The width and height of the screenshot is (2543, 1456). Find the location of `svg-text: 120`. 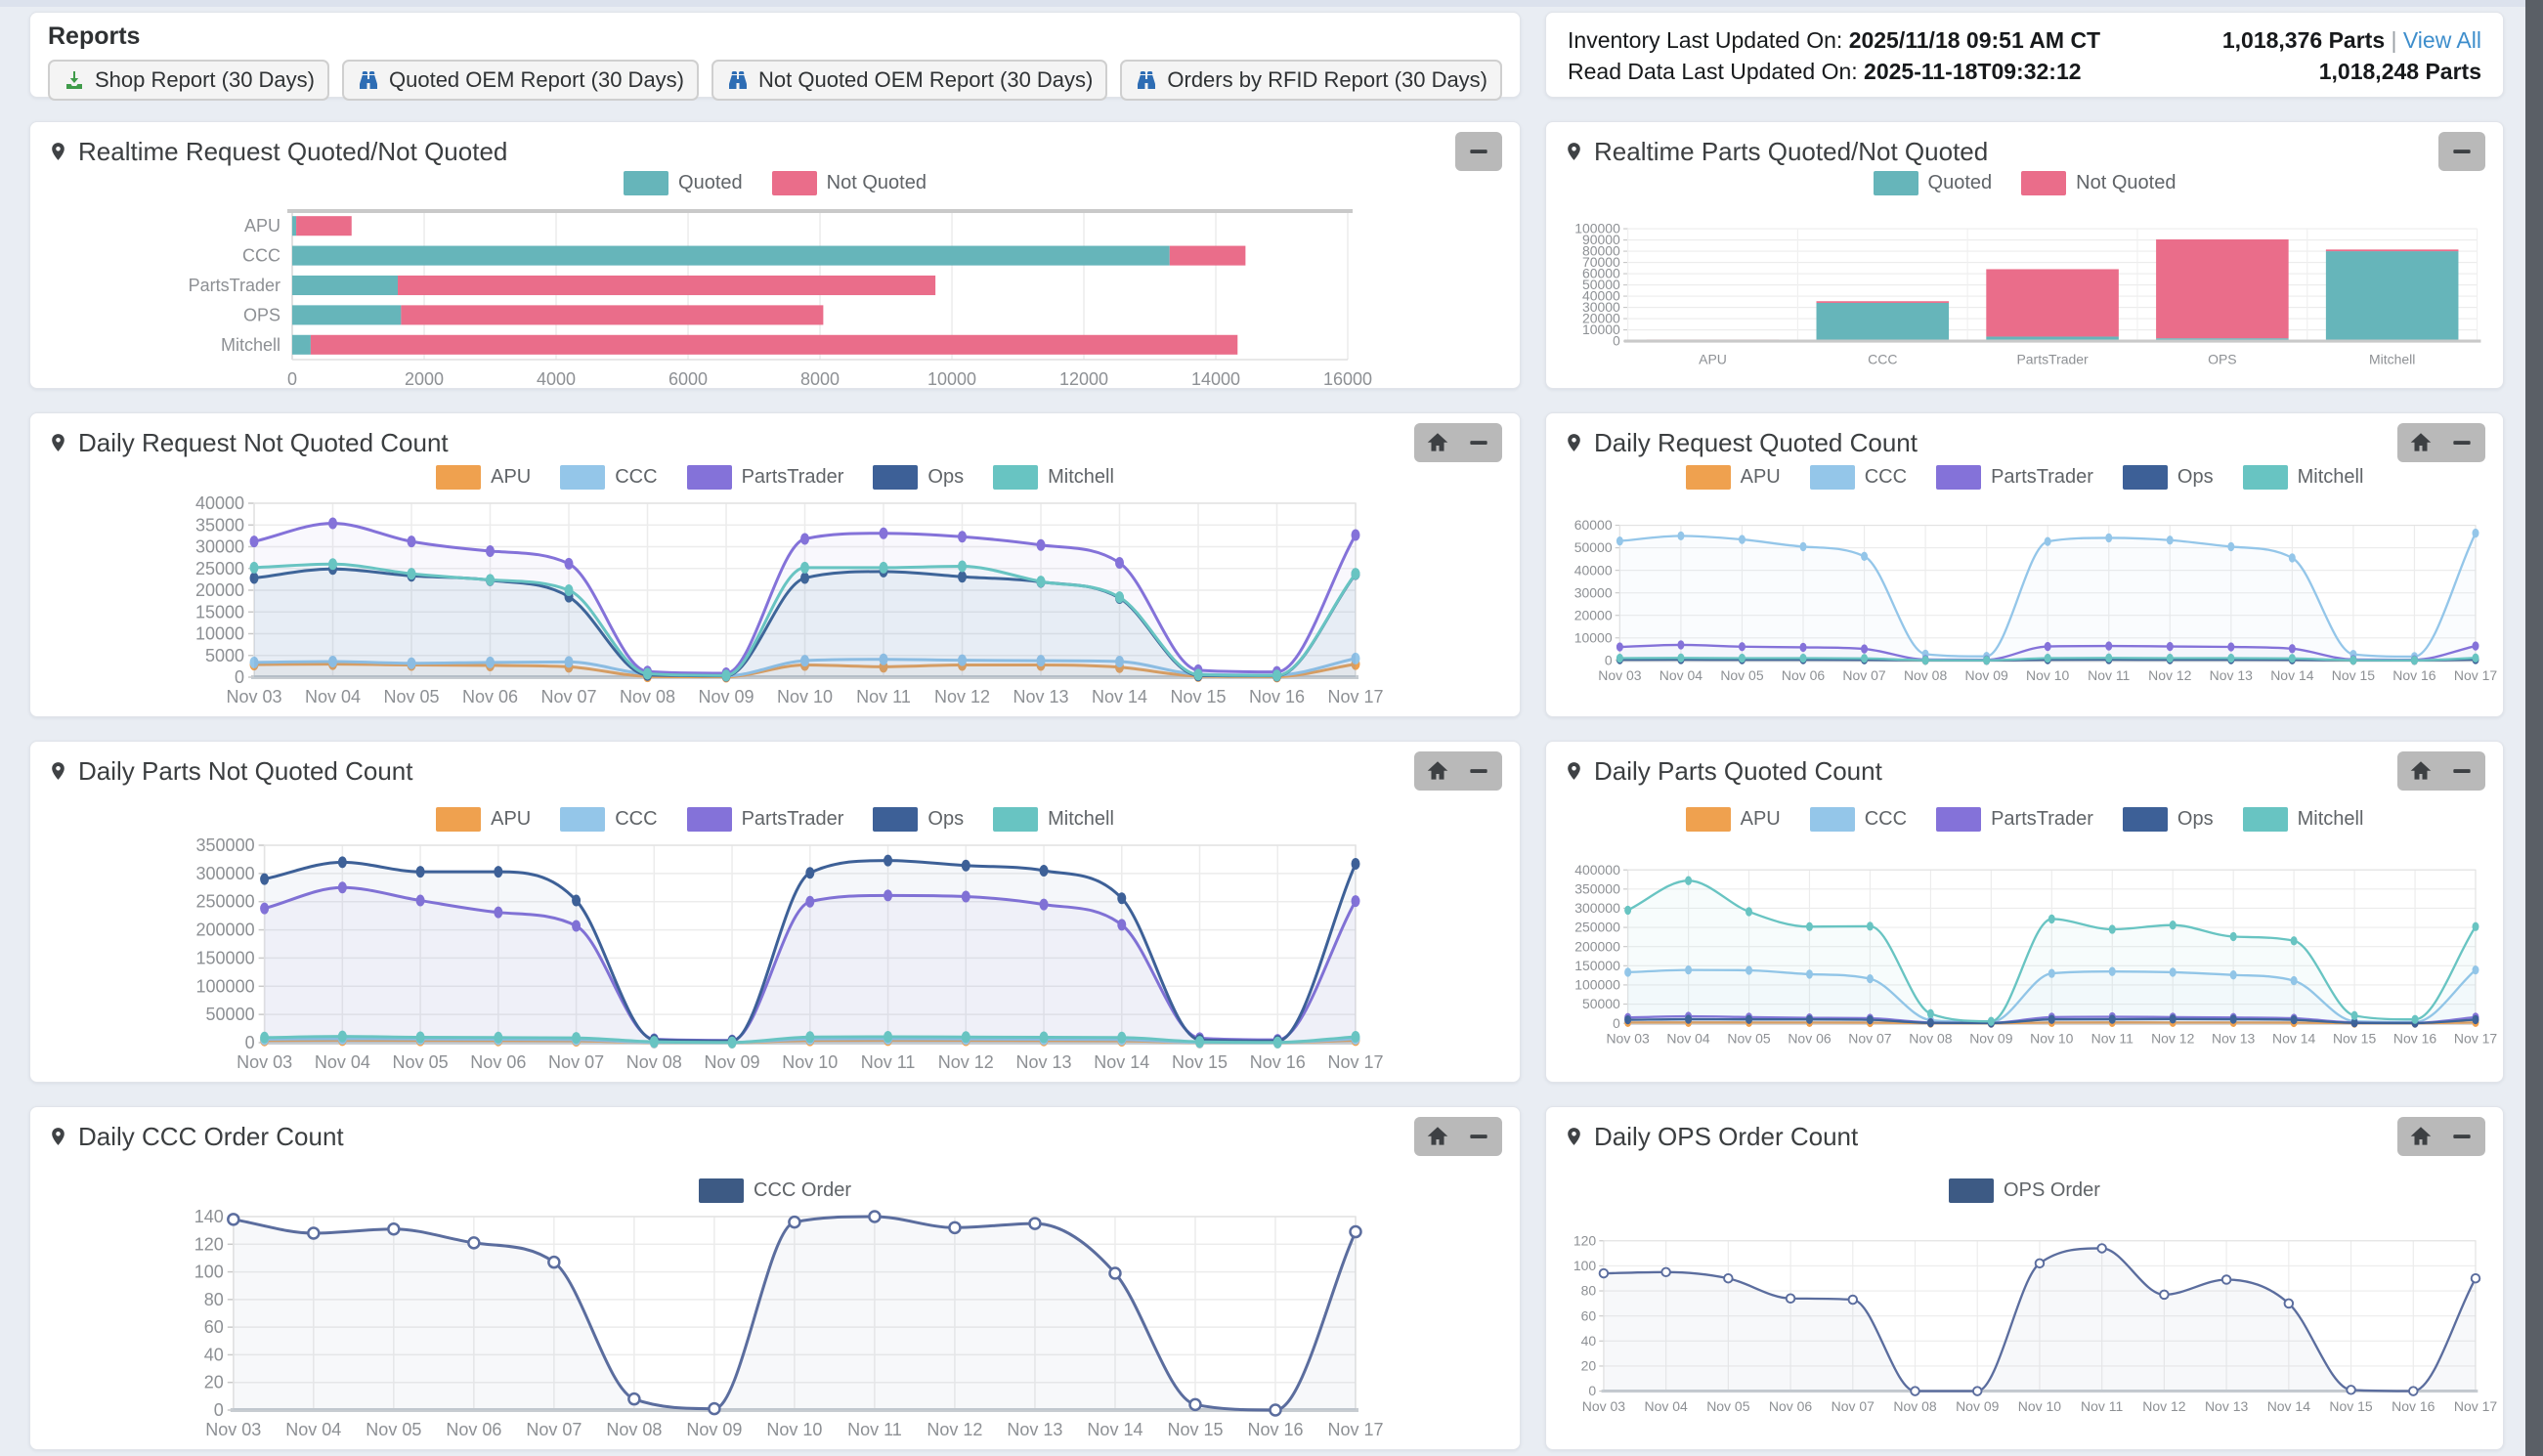

svg-text: 120 is located at coordinates (1585, 1240).